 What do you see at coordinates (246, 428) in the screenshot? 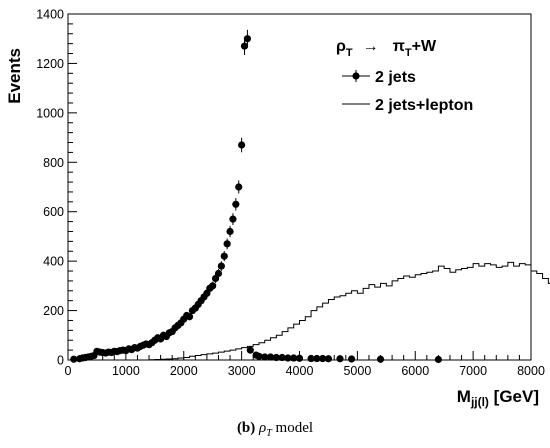
I see `caption-panel: (b)` at bounding box center [246, 428].